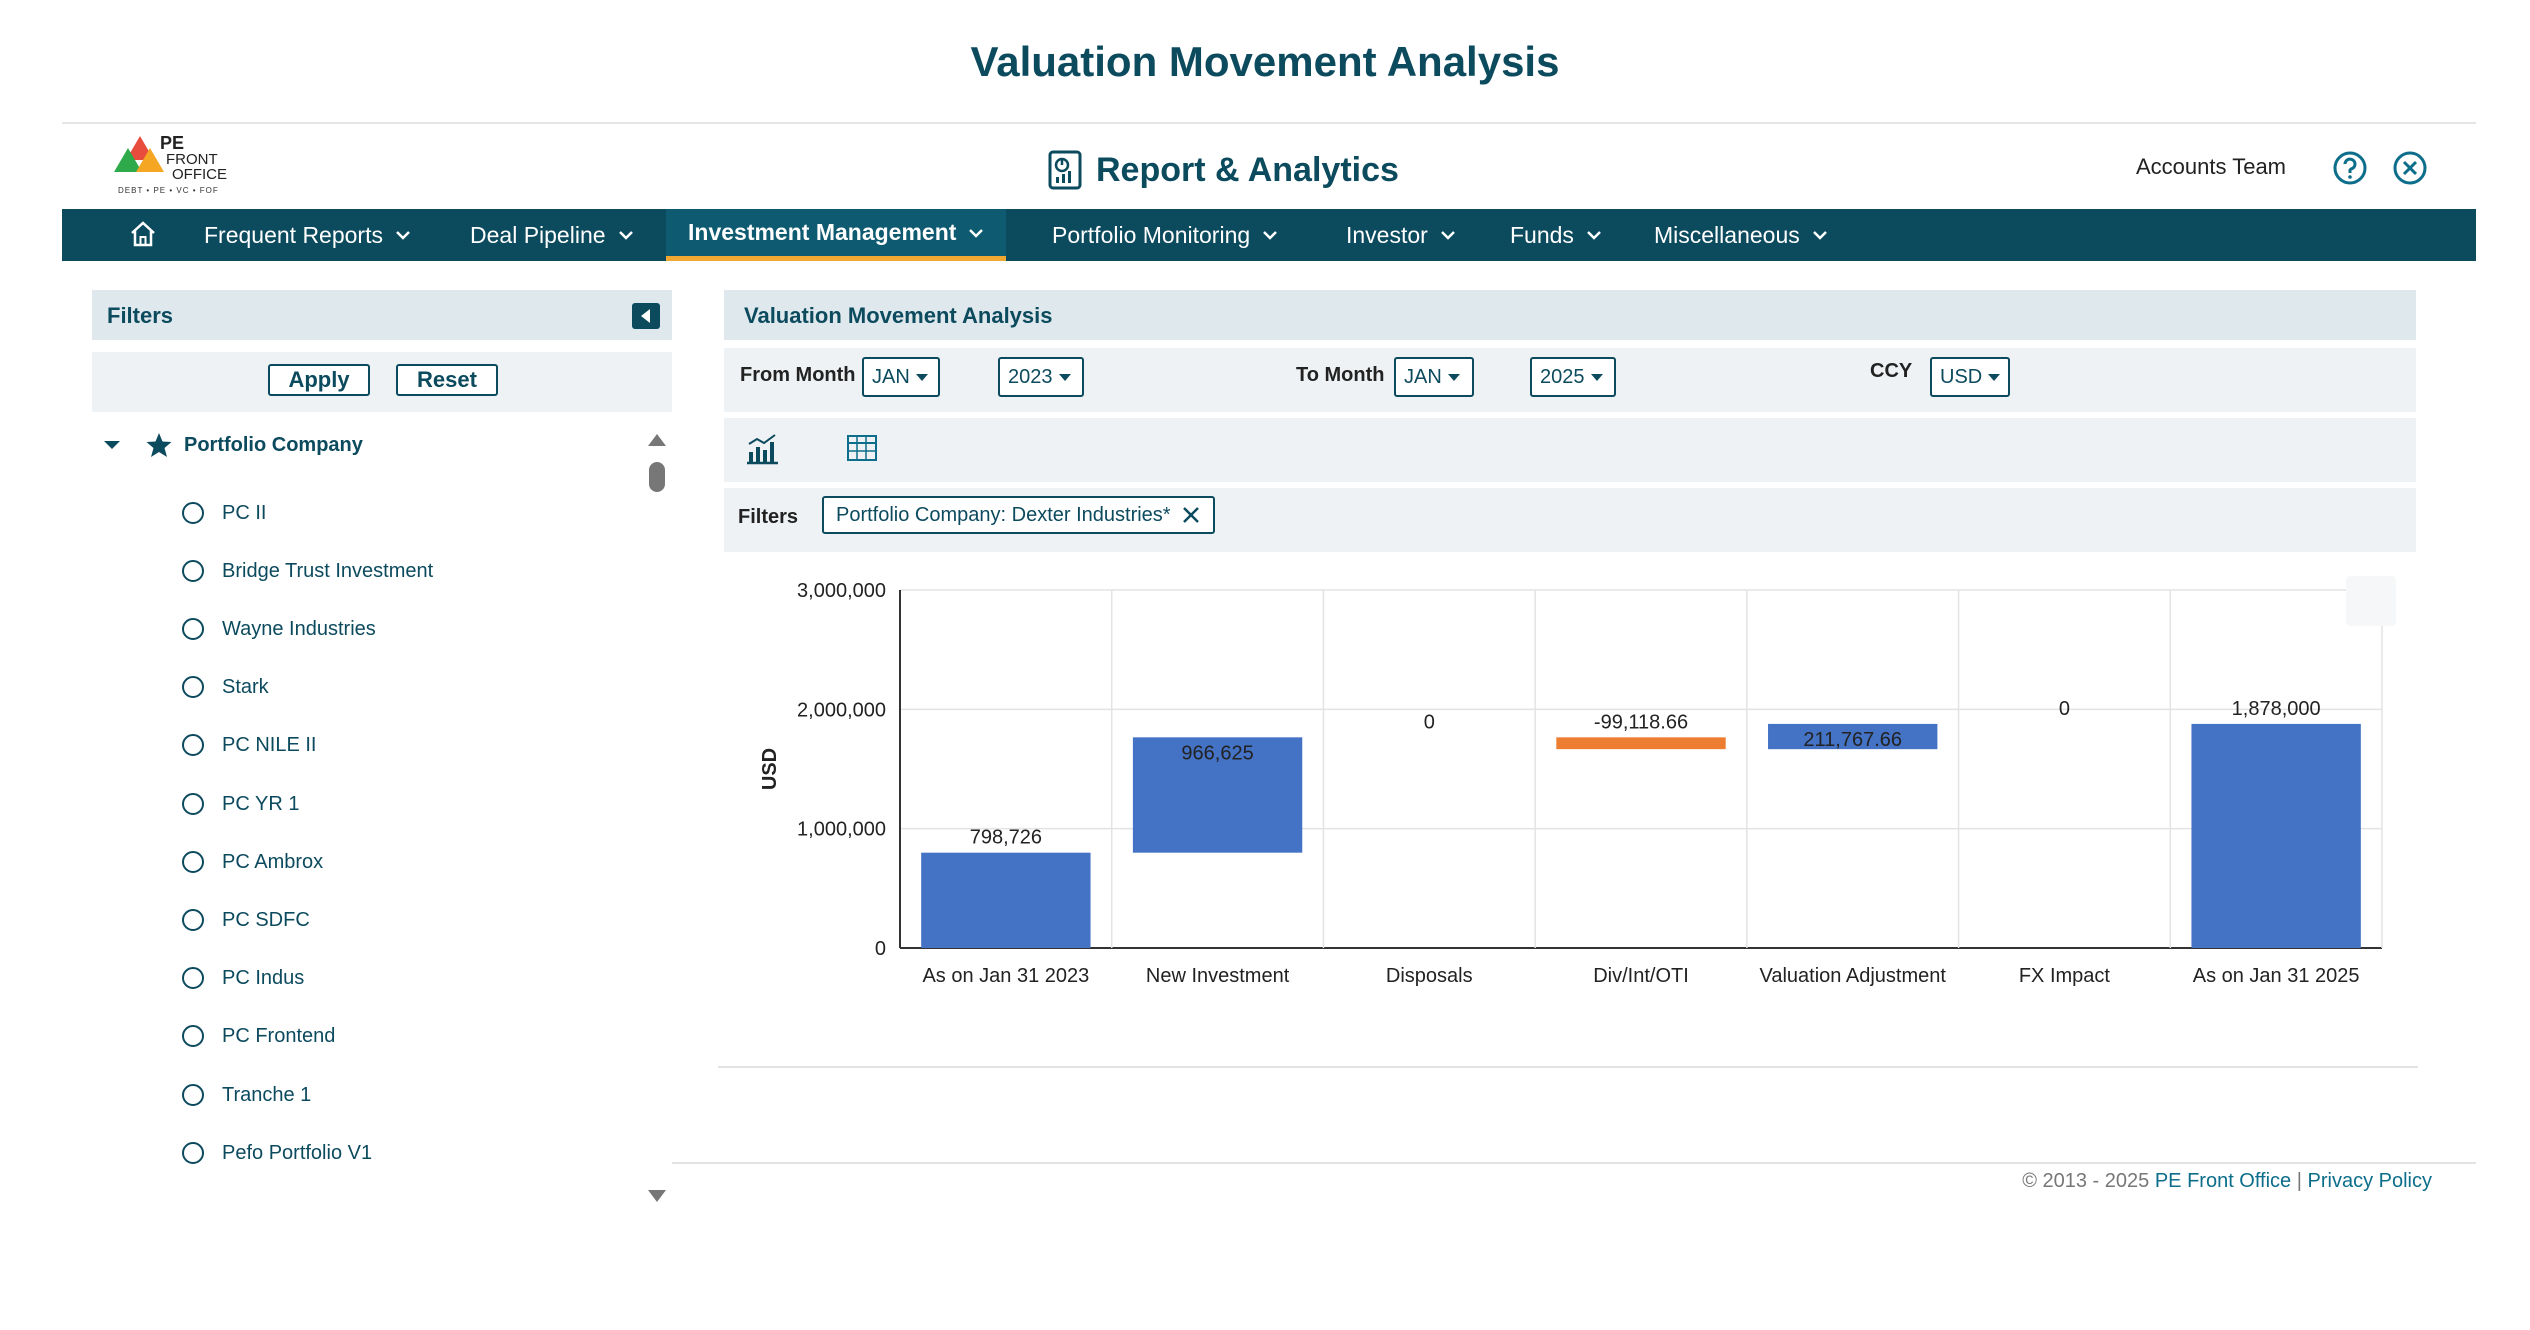  I want to click on x-tick-label: FX Impact, so click(2065, 976).